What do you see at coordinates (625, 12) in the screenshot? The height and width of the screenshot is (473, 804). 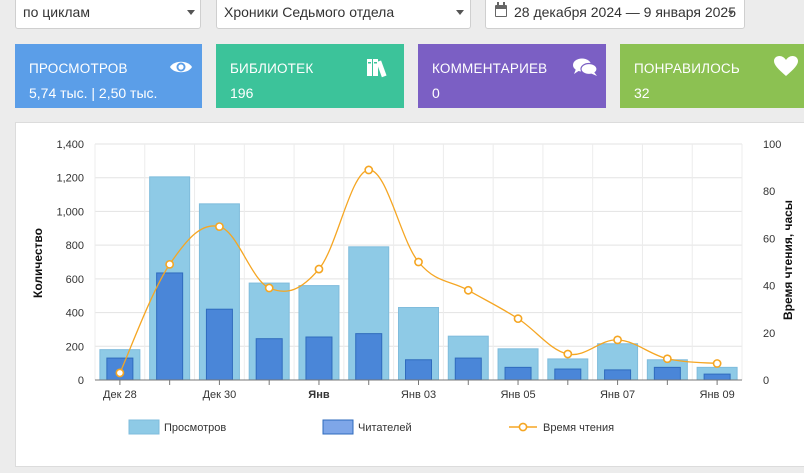 I see `date-range-value: 28 декабря 2024 — 9 января 2025` at bounding box center [625, 12].